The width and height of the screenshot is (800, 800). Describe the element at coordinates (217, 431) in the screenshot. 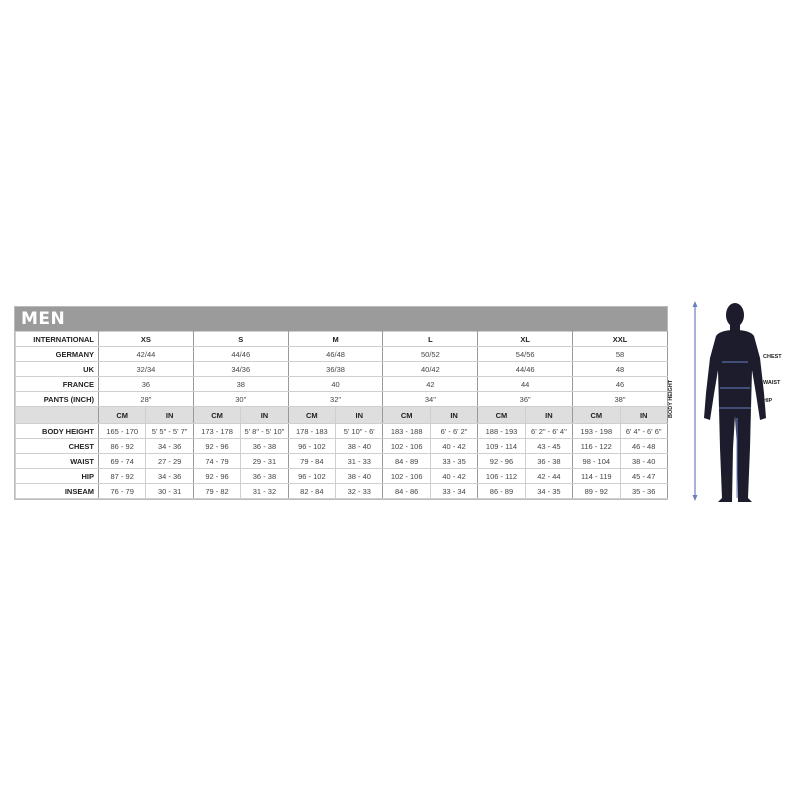

I see `measure-cell: 173 - 178` at that location.